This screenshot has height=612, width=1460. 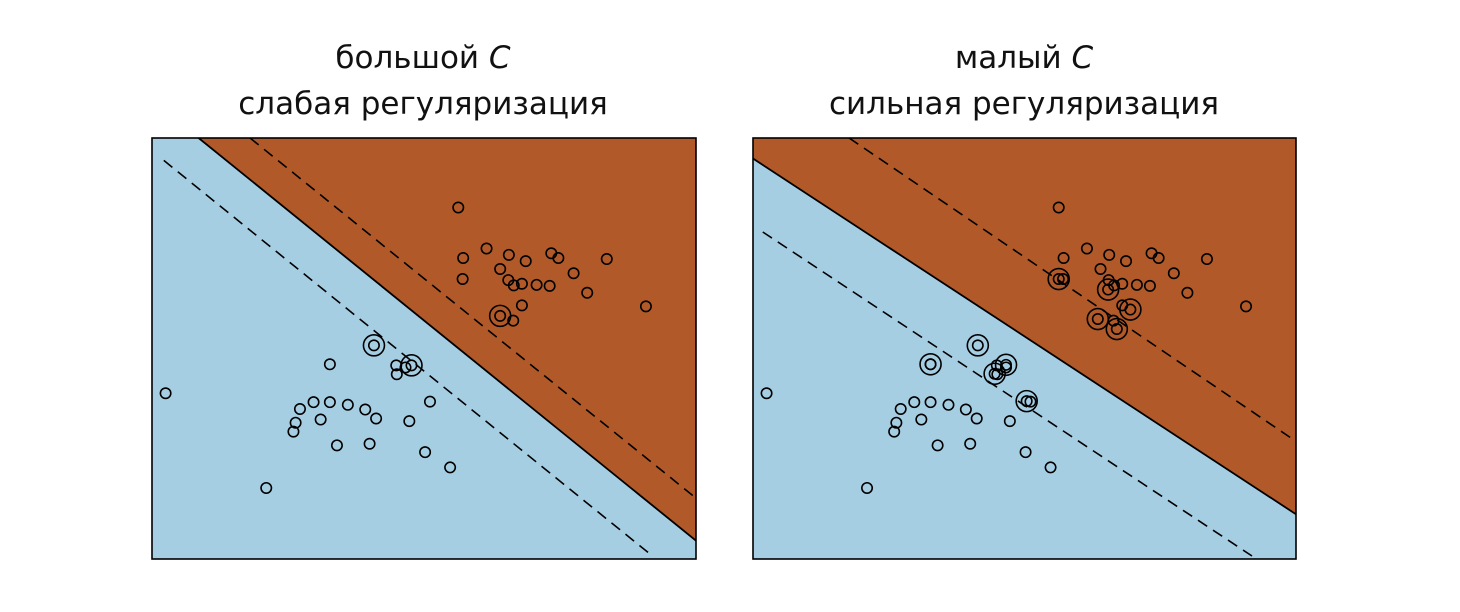 What do you see at coordinates (423, 104) in the screenshot?
I see `chart-subtitle: слабая регуляризация` at bounding box center [423, 104].